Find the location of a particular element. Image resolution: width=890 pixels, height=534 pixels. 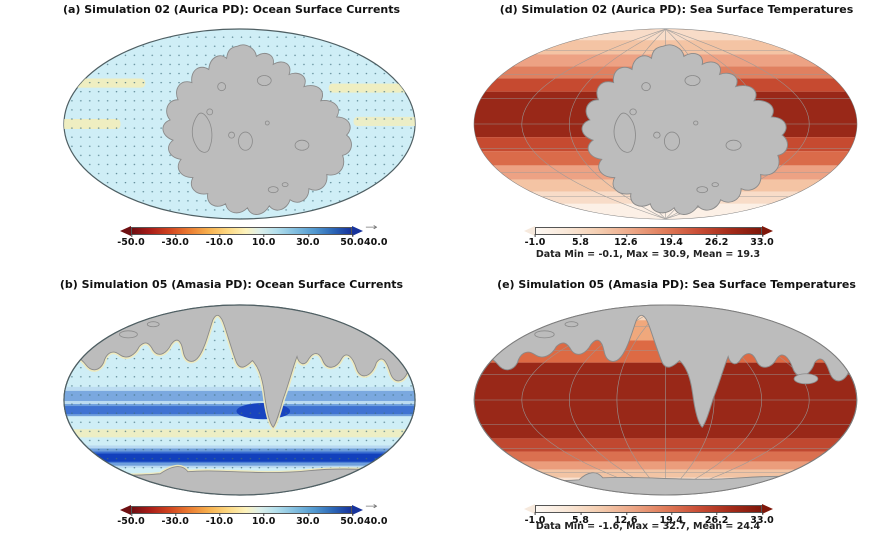

island is located at coordinates (806, 379).